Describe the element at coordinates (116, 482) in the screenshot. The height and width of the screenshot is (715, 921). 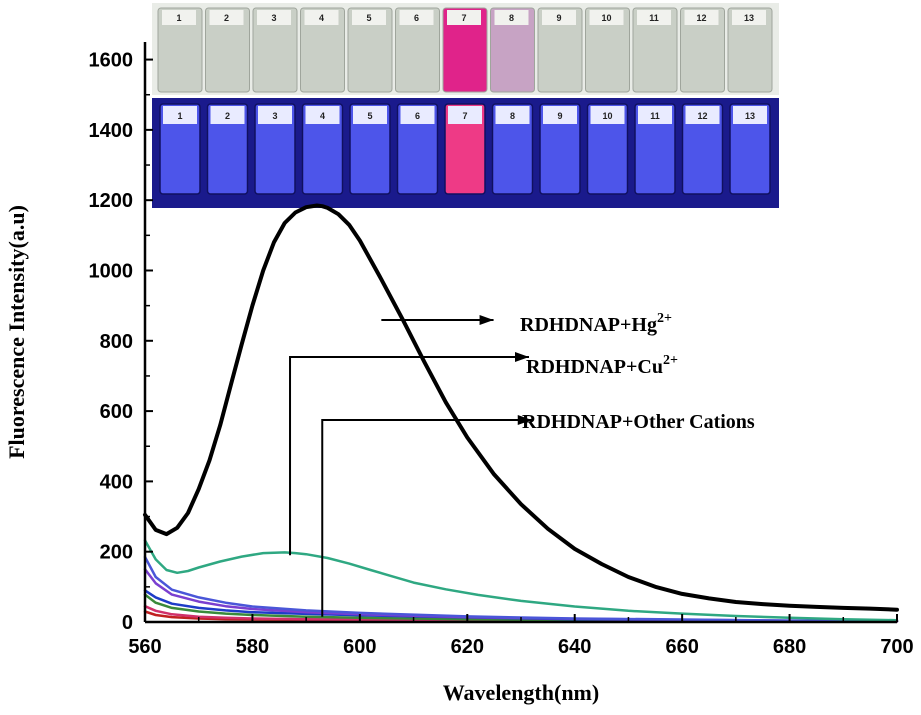
I see `y-tick-label: 400` at that location.